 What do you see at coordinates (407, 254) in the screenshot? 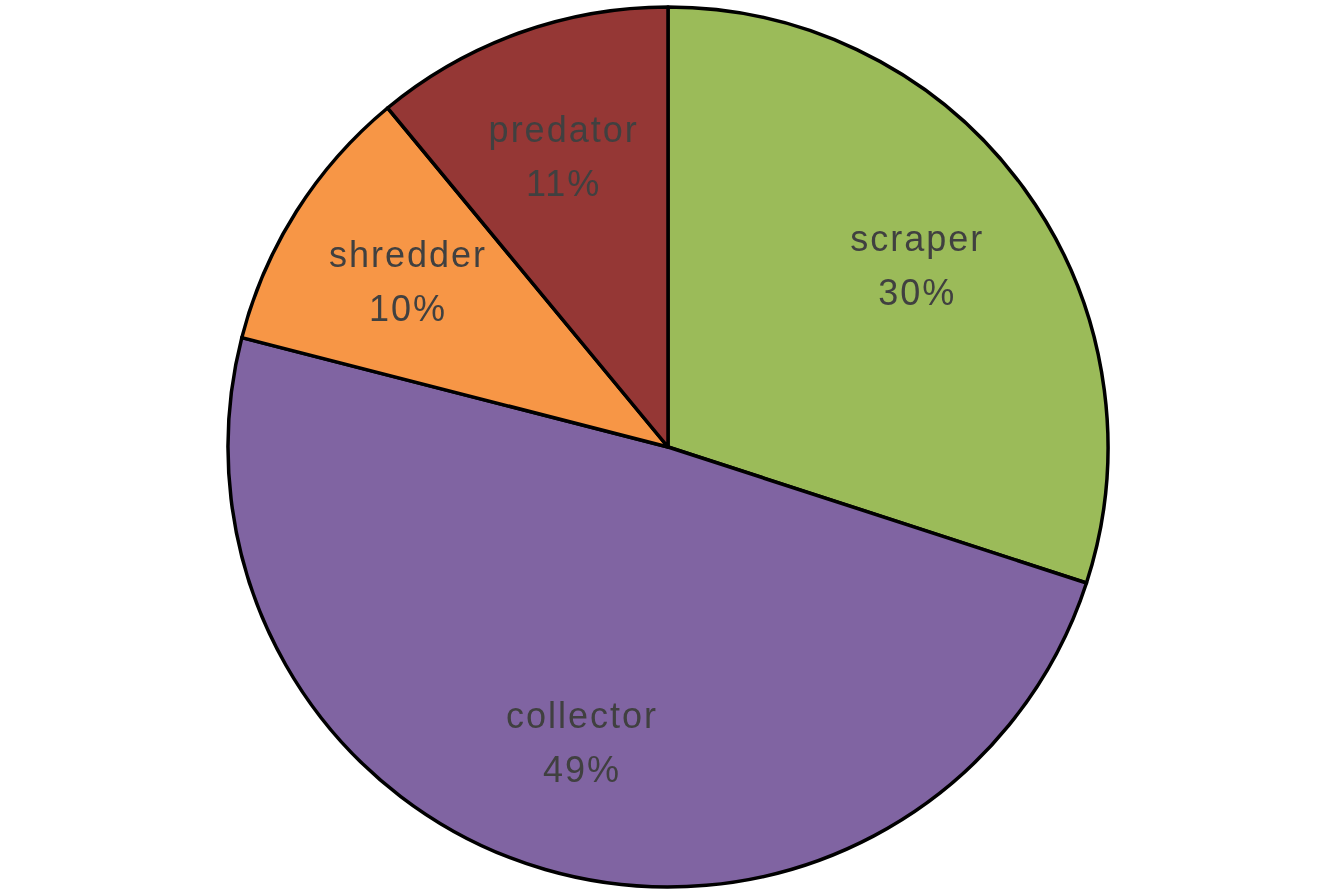
I see `slice-label: shredder` at bounding box center [407, 254].